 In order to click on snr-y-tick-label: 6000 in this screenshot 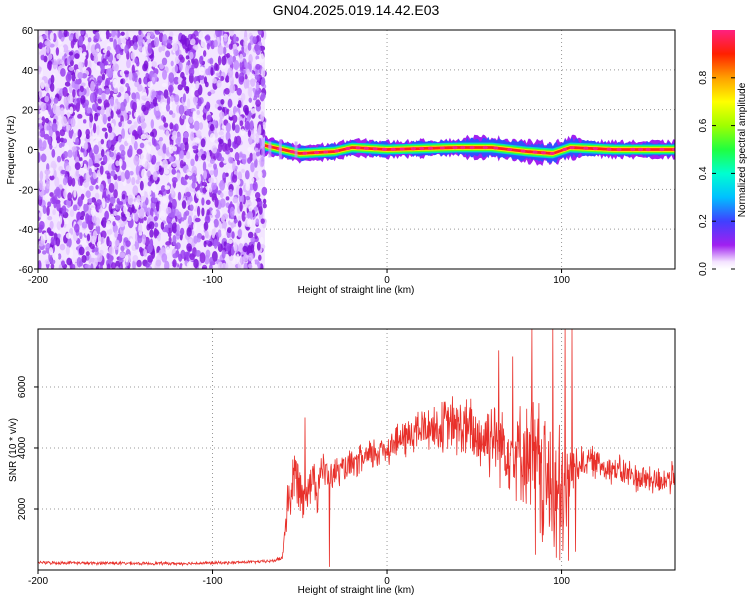, I will do `click(22, 386)`.